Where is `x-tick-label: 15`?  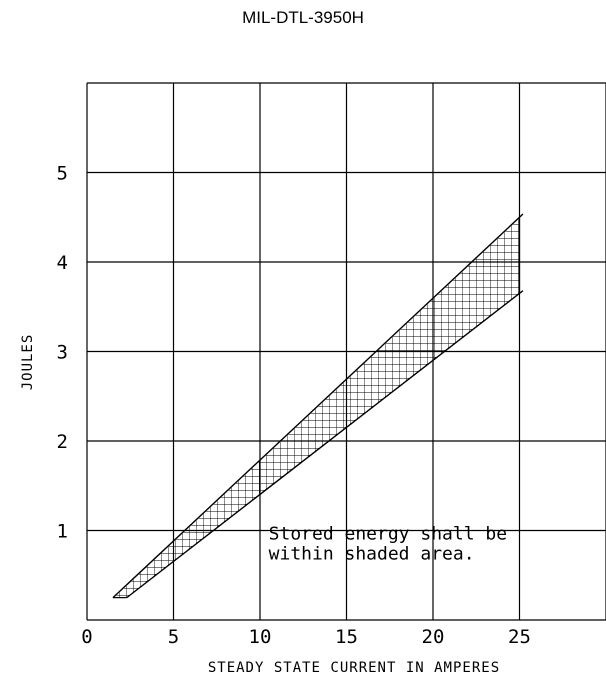
x-tick-label: 15 is located at coordinates (346, 637).